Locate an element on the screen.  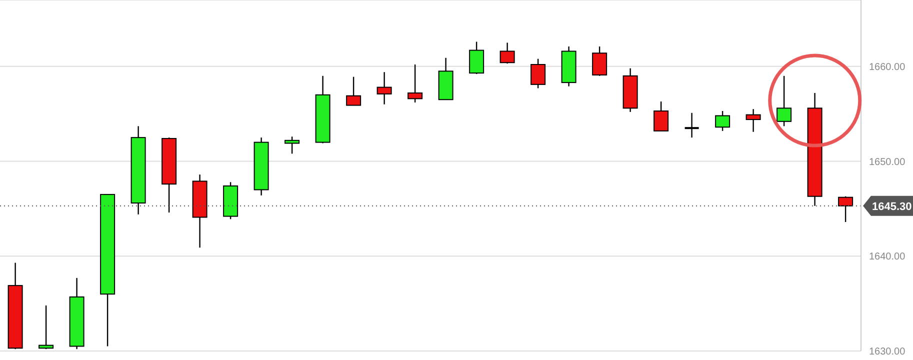
y-tick-label: 1630.00 is located at coordinates (887, 352).